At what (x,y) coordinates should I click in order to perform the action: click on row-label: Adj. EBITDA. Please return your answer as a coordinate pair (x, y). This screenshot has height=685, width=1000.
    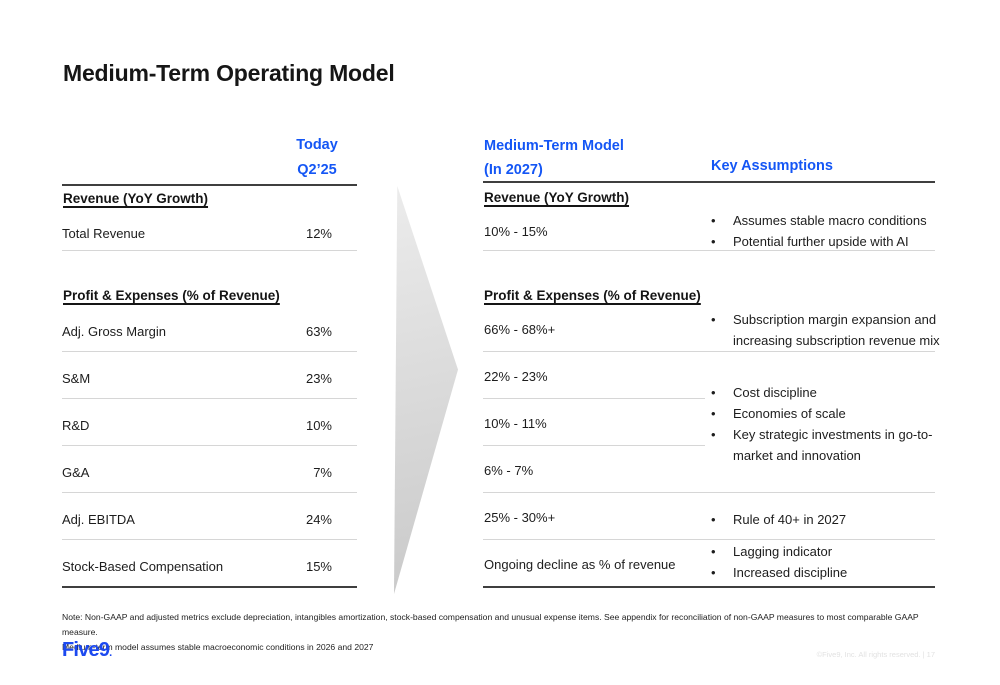
    Looking at the image, I should click on (98, 519).